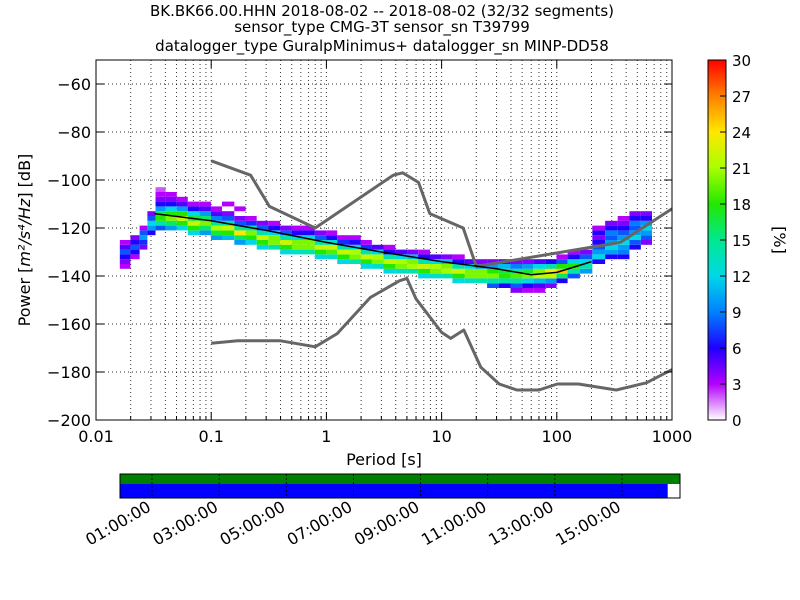 This screenshot has height=600, width=800. Describe the element at coordinates (69, 276) in the screenshot. I see `y-tick-label: −140` at that location.